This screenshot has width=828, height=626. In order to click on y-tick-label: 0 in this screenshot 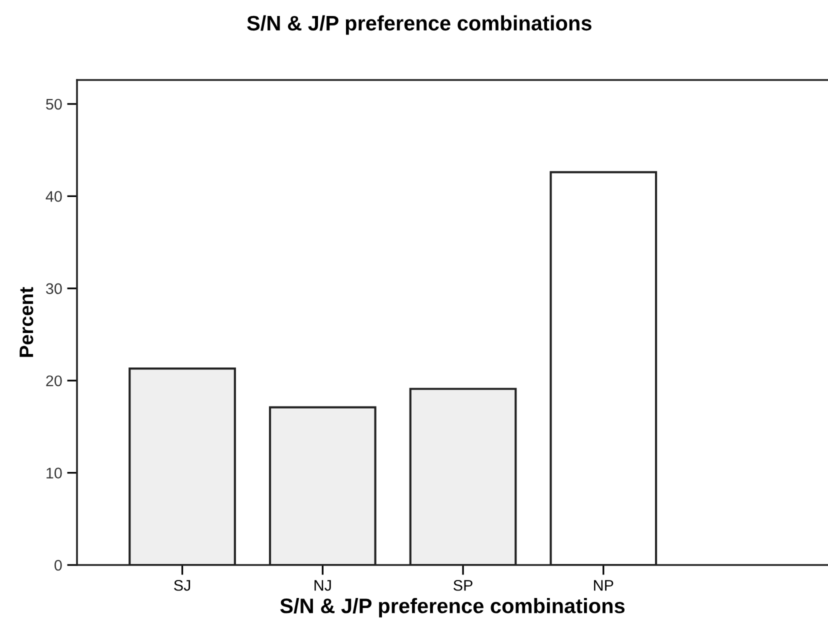, I will do `click(58, 565)`.